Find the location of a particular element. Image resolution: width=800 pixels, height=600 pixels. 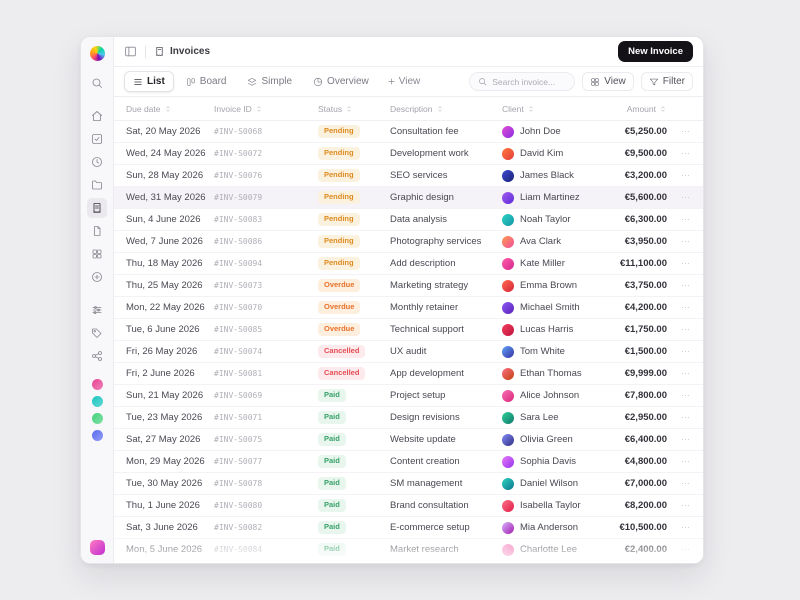

search-box is located at coordinates (522, 81).